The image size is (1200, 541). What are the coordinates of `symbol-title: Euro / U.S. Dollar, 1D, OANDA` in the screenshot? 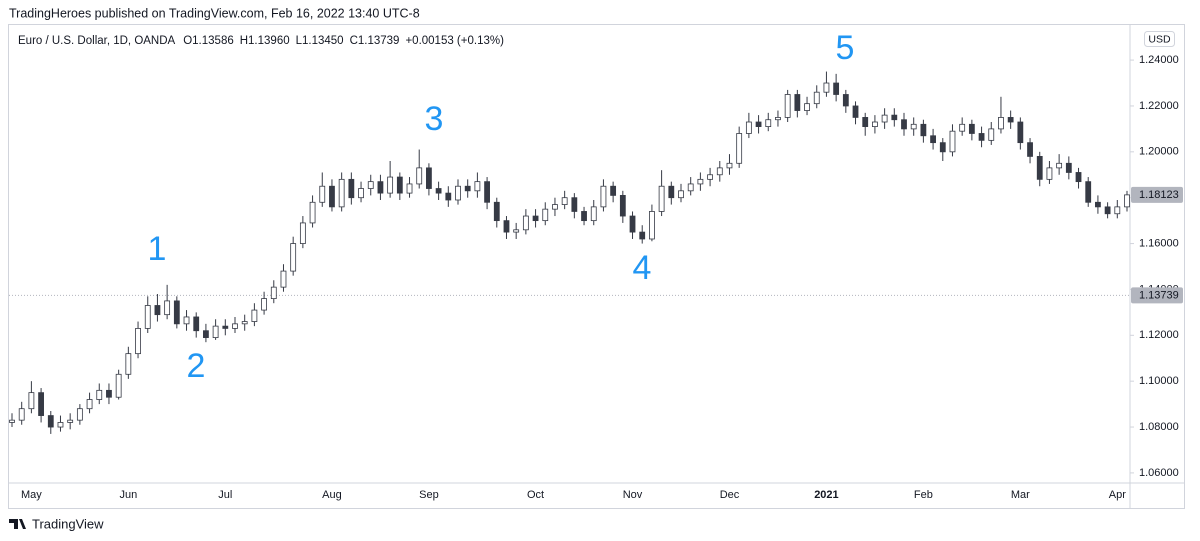 It's located at (97, 41).